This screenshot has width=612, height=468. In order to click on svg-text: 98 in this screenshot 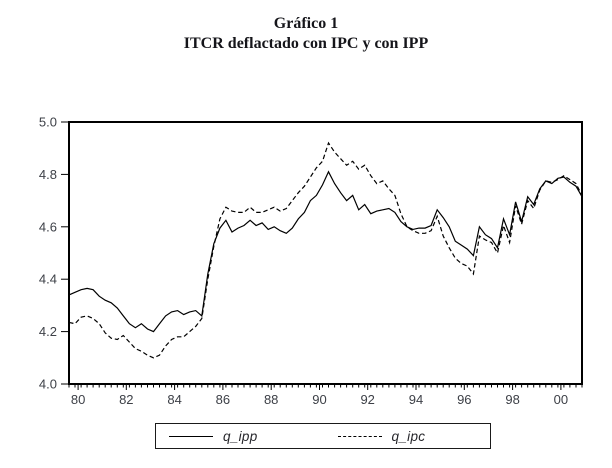, I will do `click(512, 399)`.